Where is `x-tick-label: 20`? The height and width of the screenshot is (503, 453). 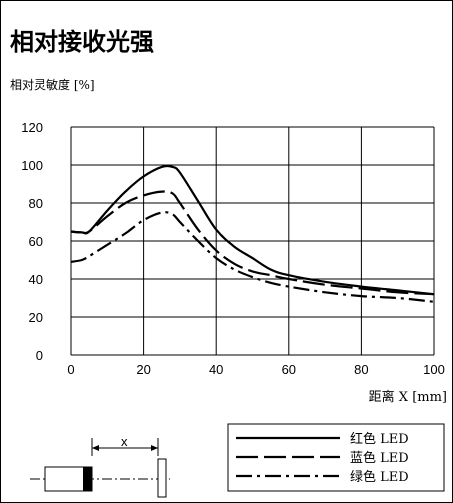
x-tick-label: 20 is located at coordinates (143, 369).